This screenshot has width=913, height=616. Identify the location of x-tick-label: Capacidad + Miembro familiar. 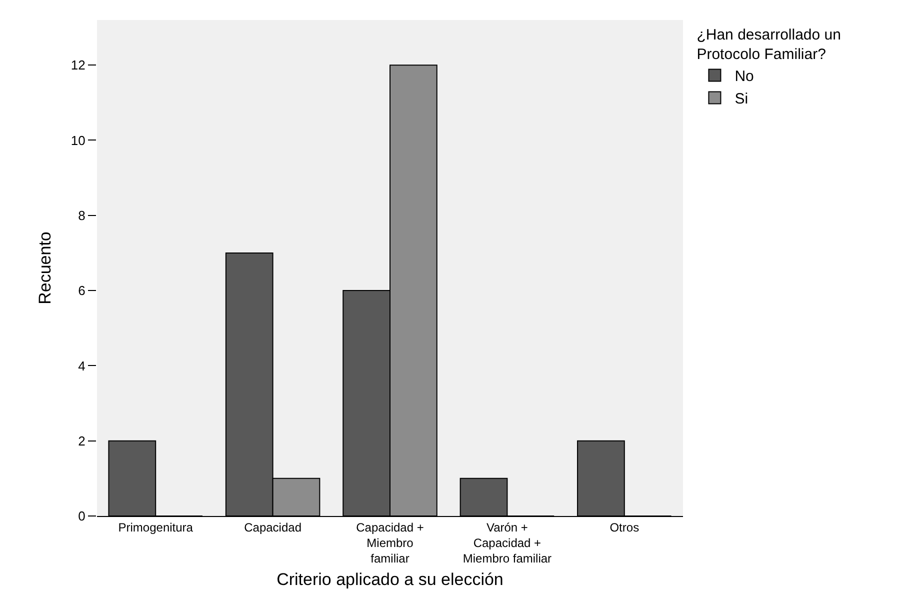
(390, 543).